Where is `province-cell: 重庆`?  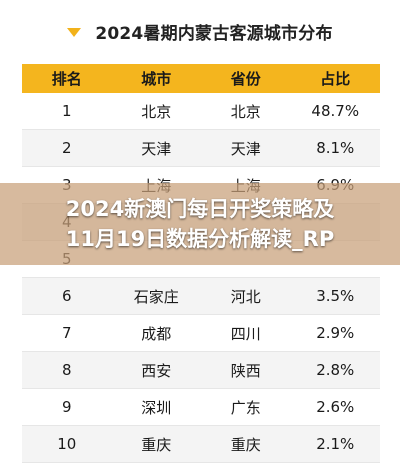
province-cell: 重庆 is located at coordinates (246, 444).